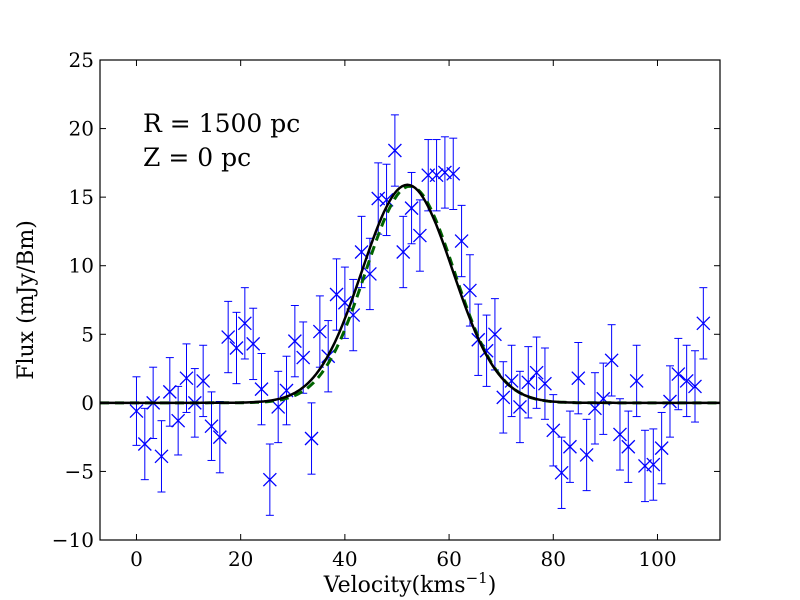  What do you see at coordinates (344, 559) in the screenshot?
I see `x-tick-label: 40` at bounding box center [344, 559].